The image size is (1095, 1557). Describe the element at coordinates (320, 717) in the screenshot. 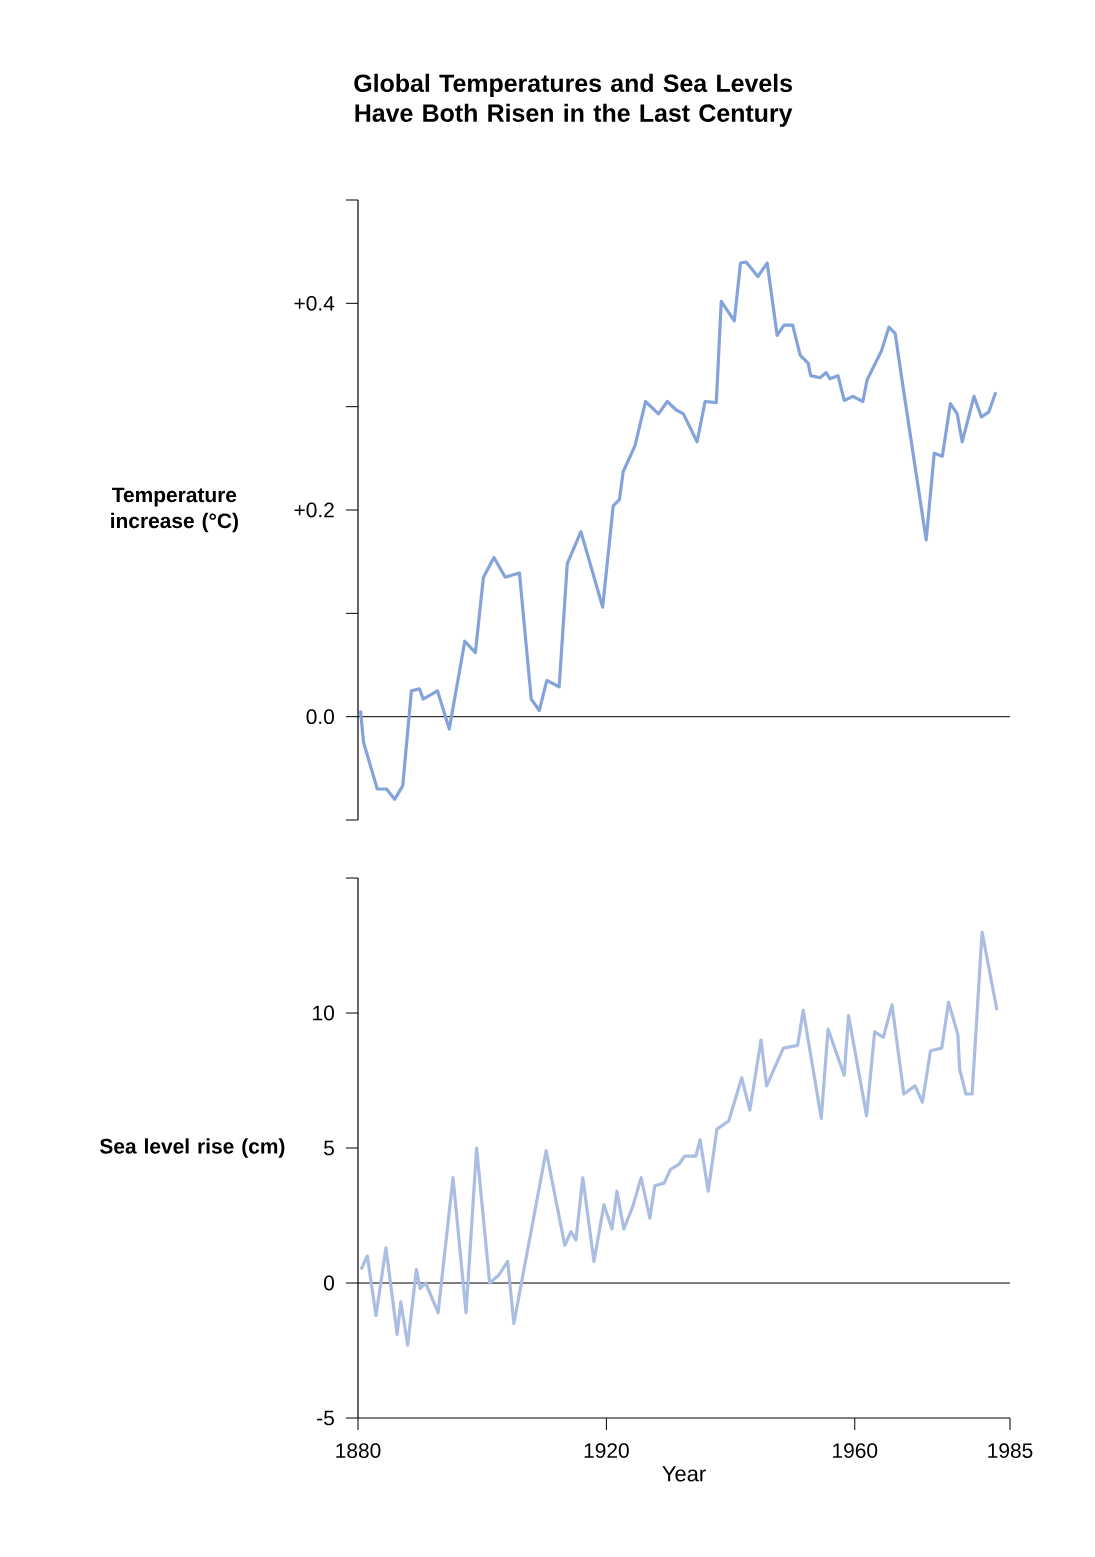

I see `y-tick-label: 0.0` at that location.